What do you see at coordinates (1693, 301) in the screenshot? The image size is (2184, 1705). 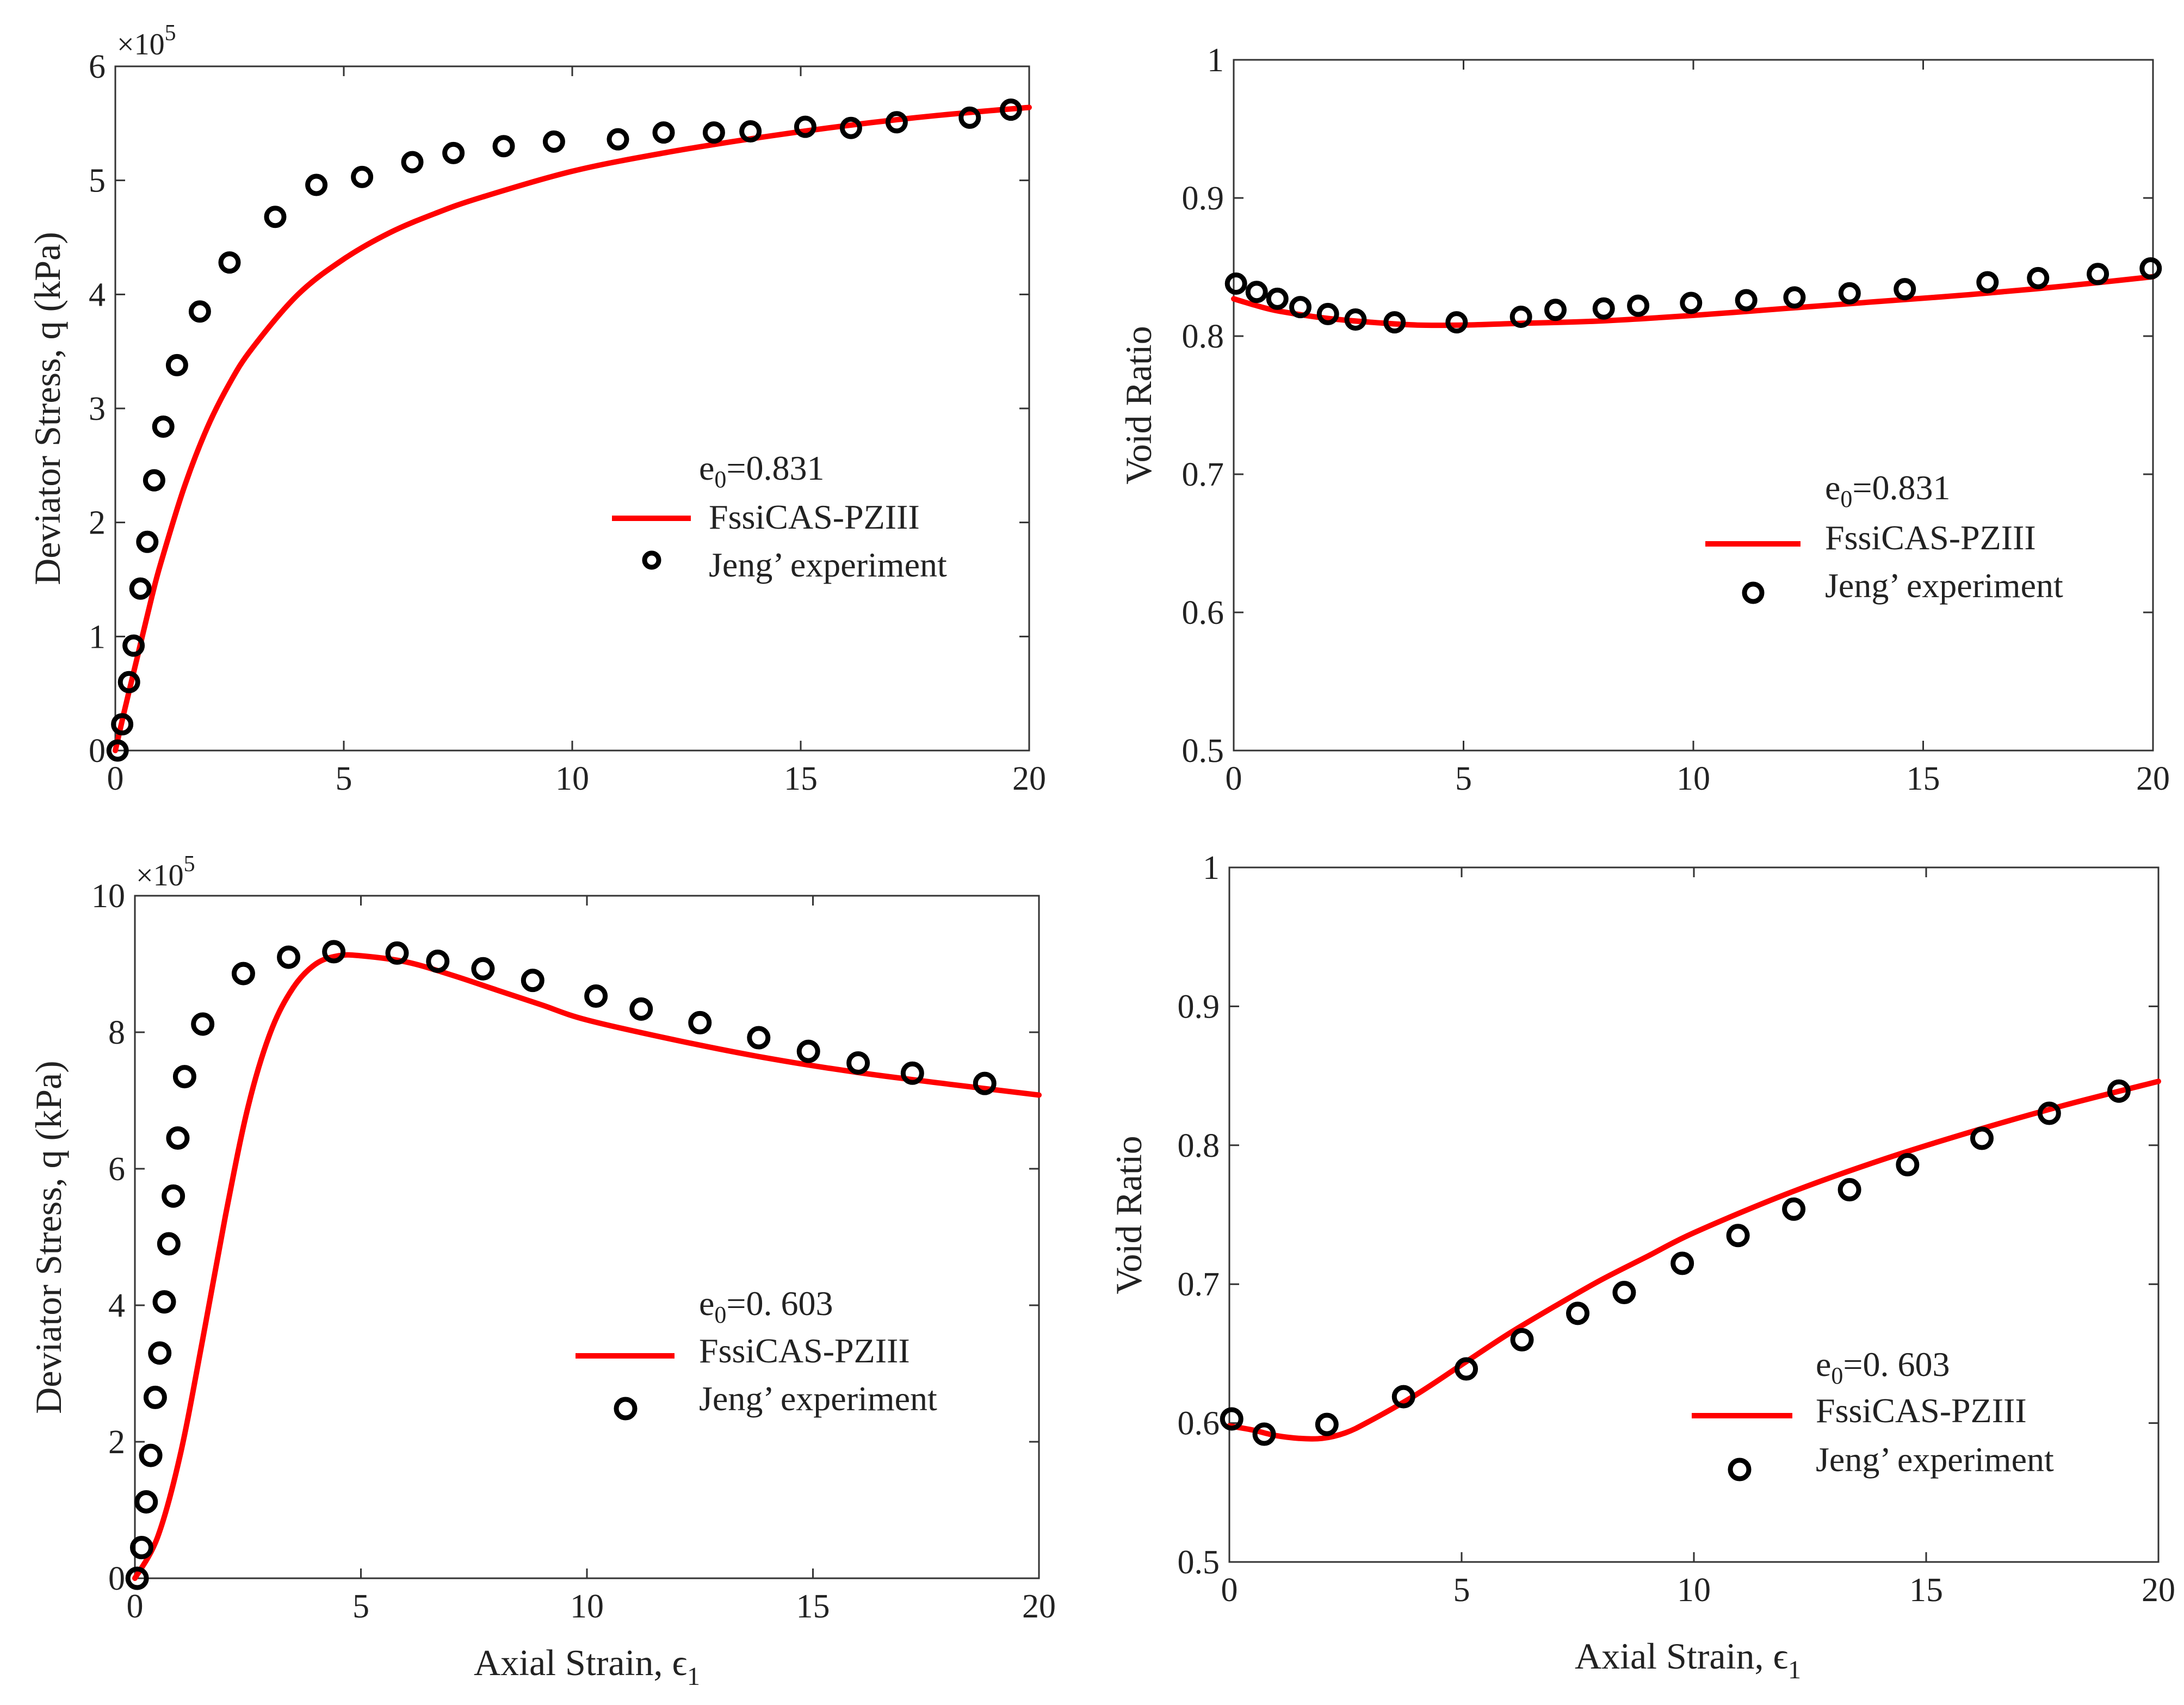 I see `model-series` at bounding box center [1693, 301].